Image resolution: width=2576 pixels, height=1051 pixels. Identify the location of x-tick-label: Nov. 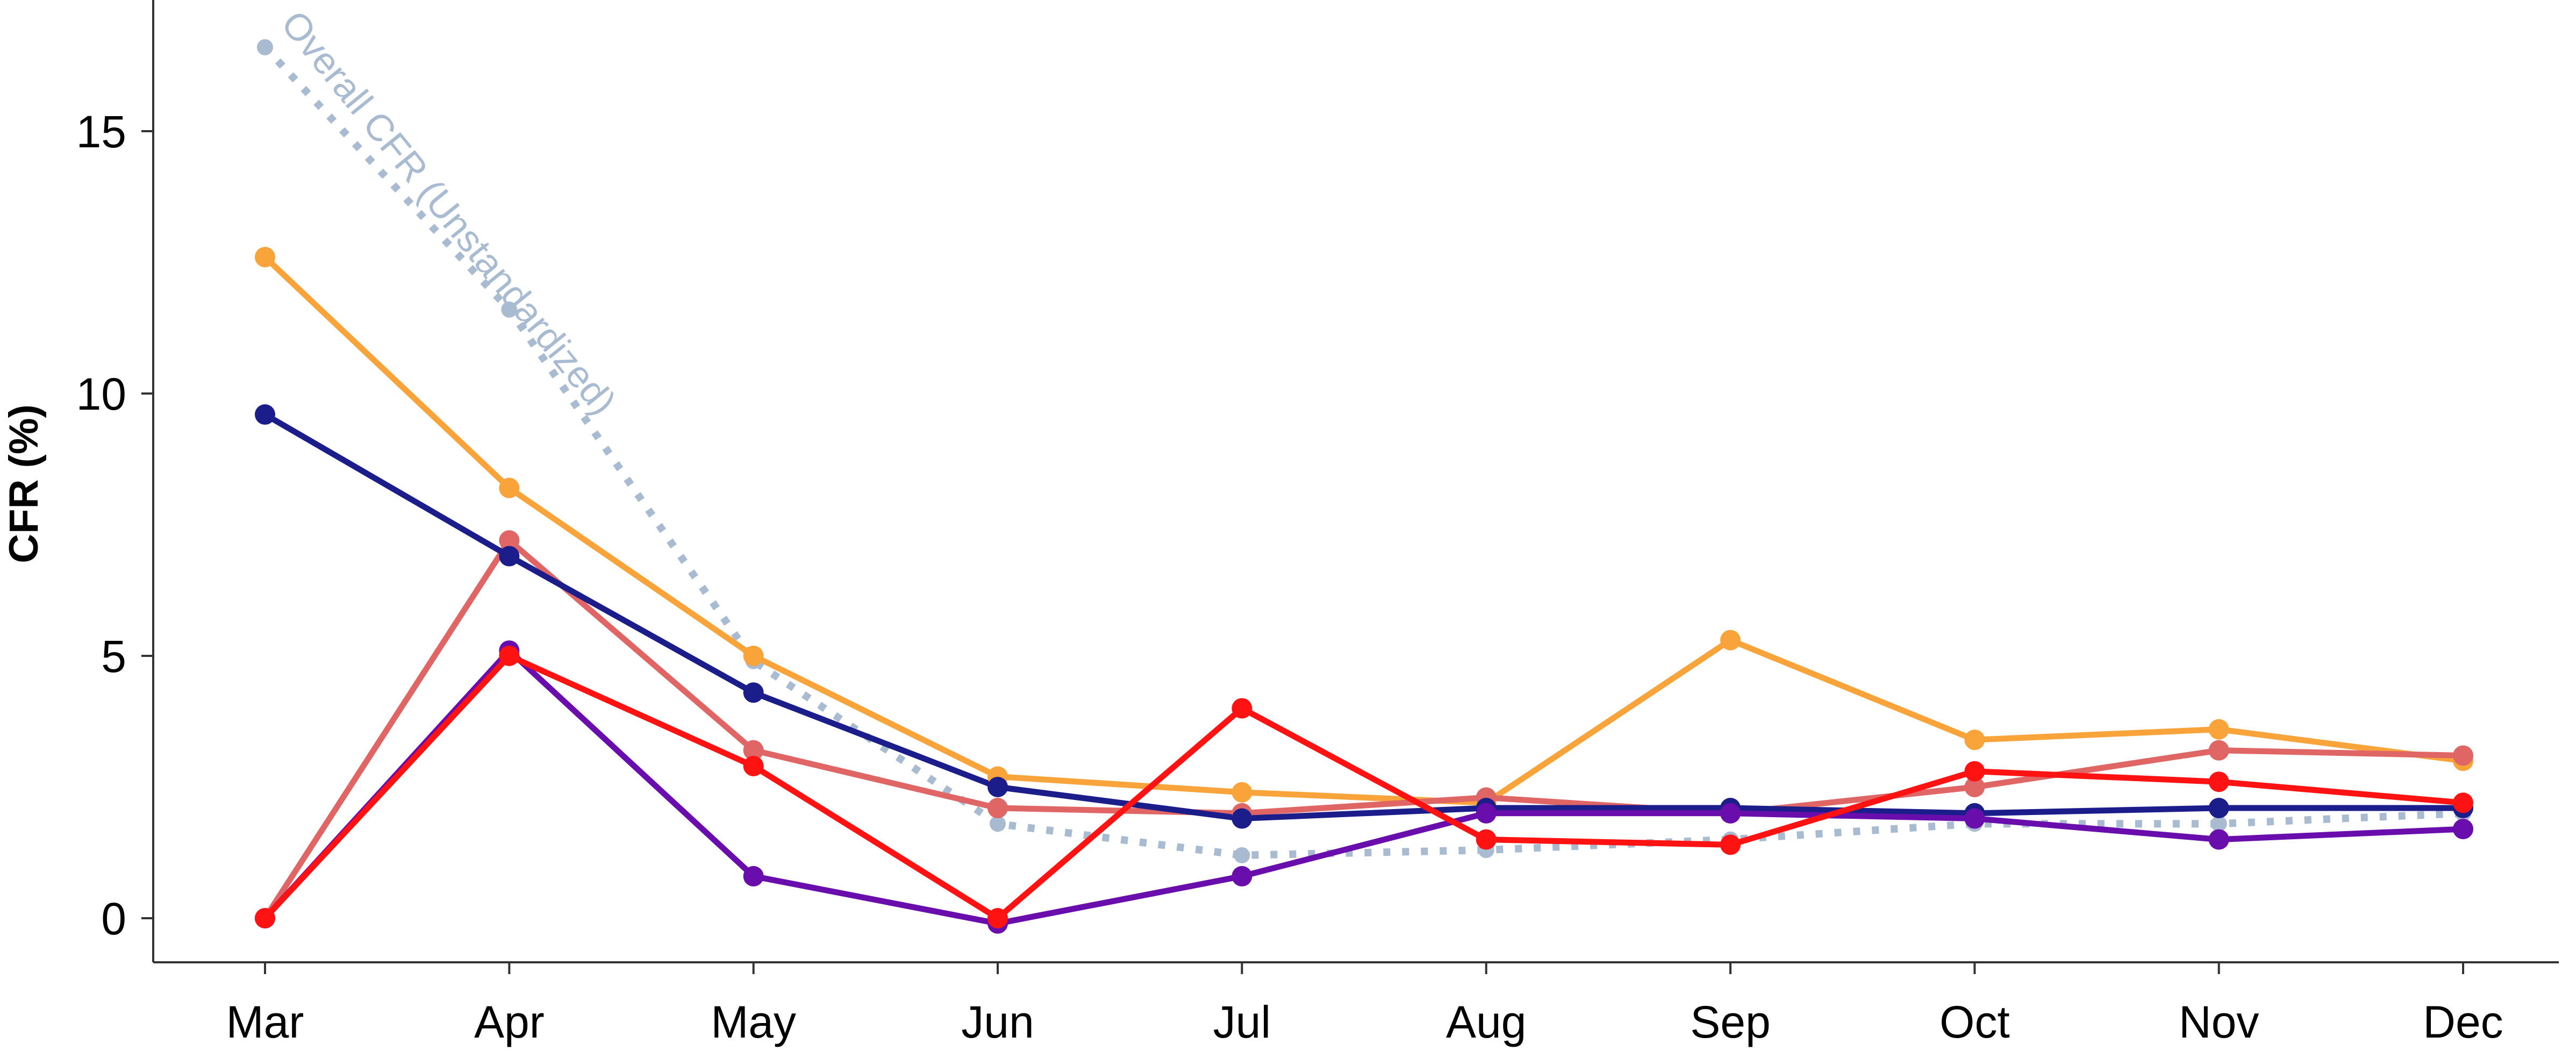
(2219, 1022).